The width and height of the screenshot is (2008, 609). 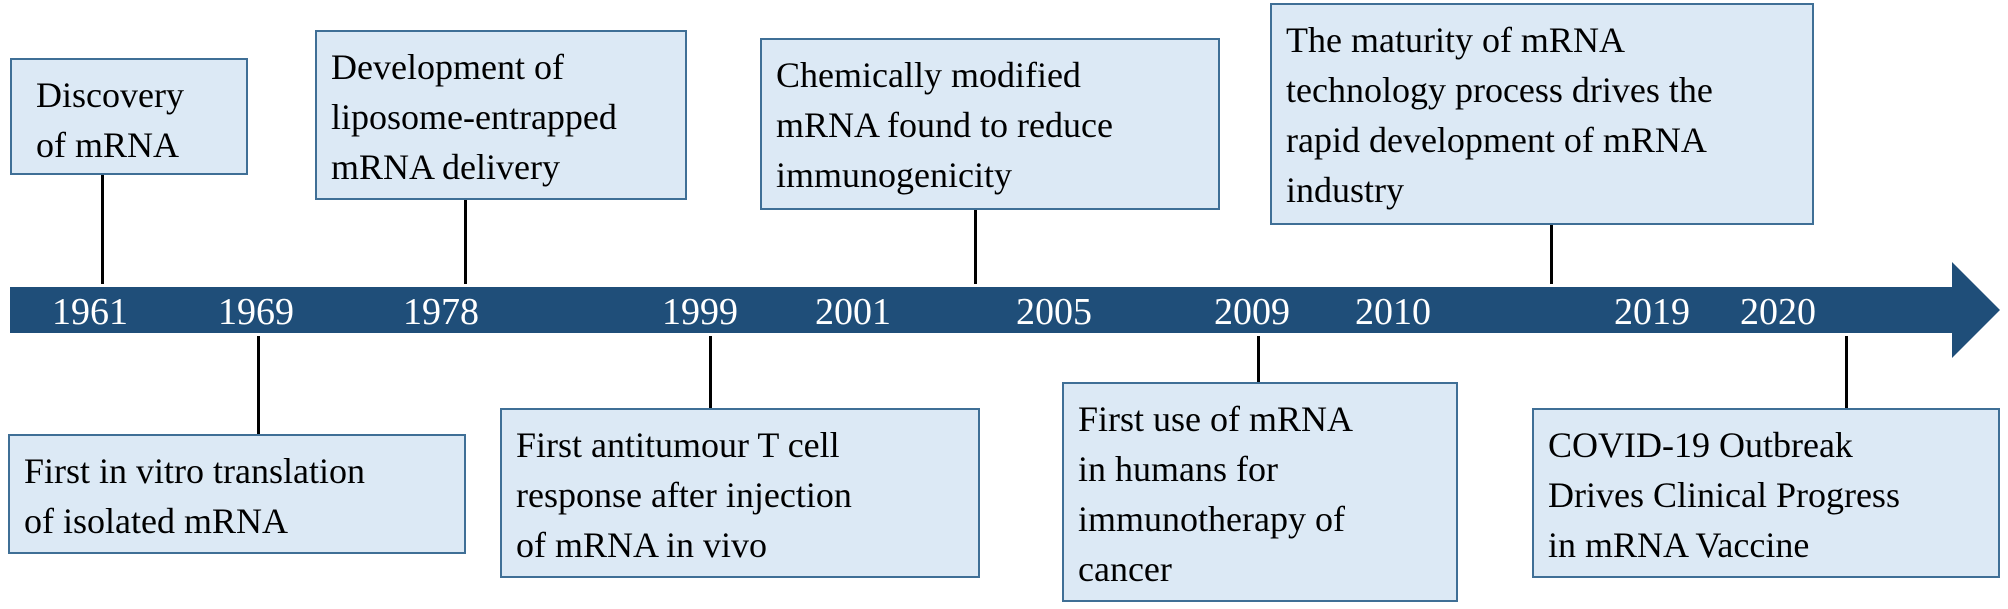 What do you see at coordinates (1724, 495) in the screenshot?
I see `event-line: Drives Clinical Progress` at bounding box center [1724, 495].